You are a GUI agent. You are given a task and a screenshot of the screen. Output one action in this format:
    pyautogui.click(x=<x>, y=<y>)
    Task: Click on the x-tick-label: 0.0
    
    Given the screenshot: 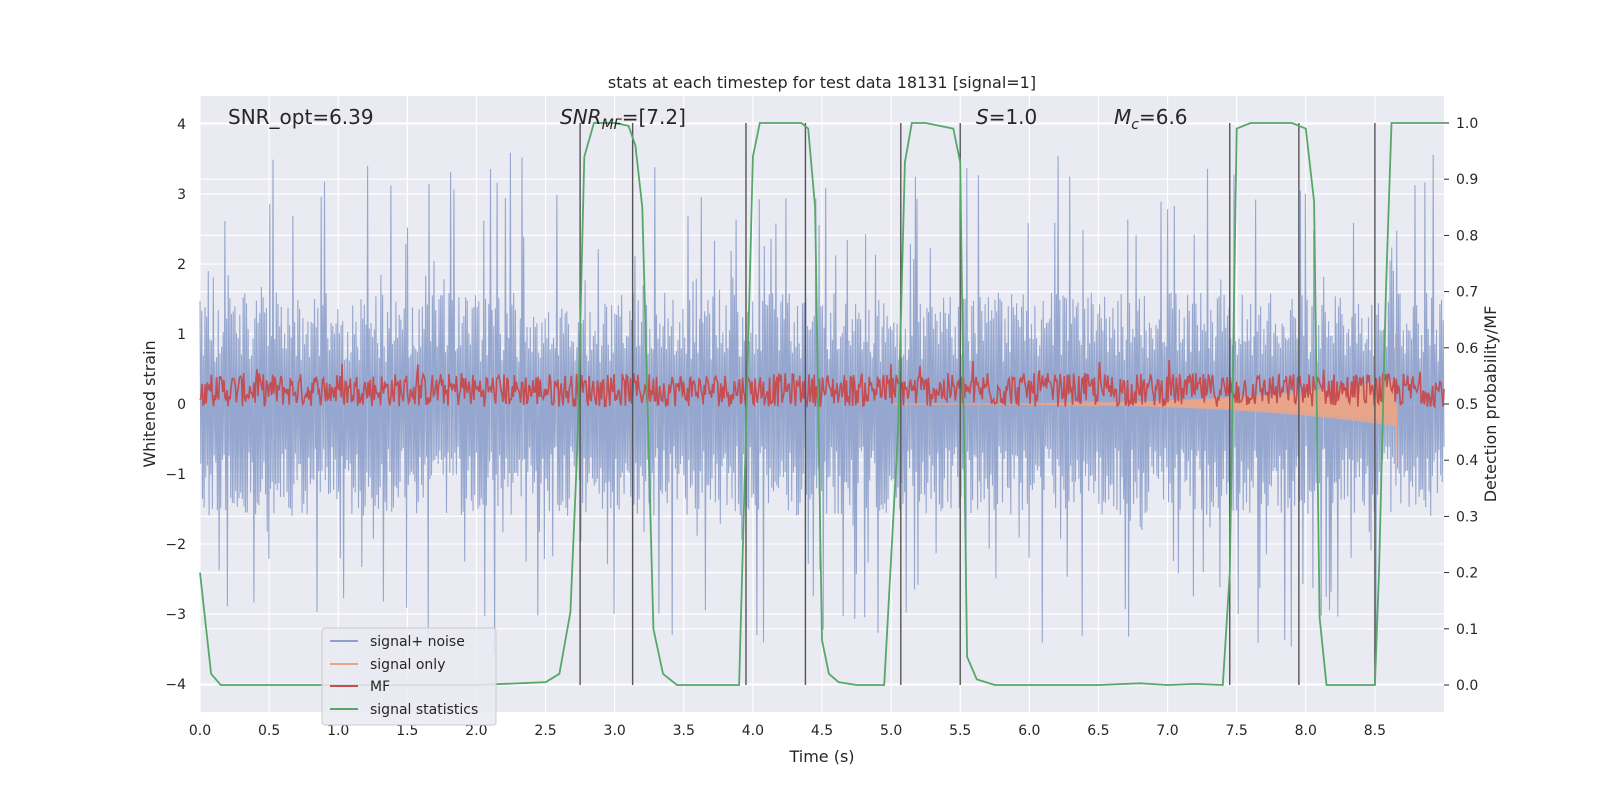 What is the action you would take?
    pyautogui.click(x=200, y=731)
    